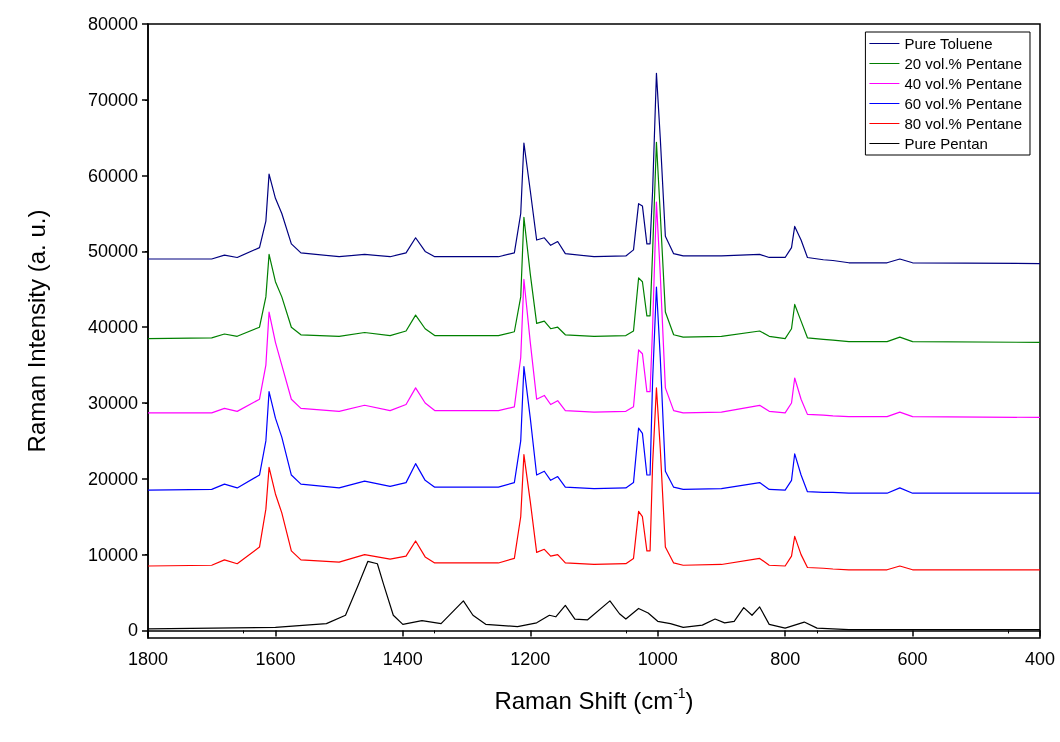  I want to click on y-tick-label: 80000, so click(112, 24).